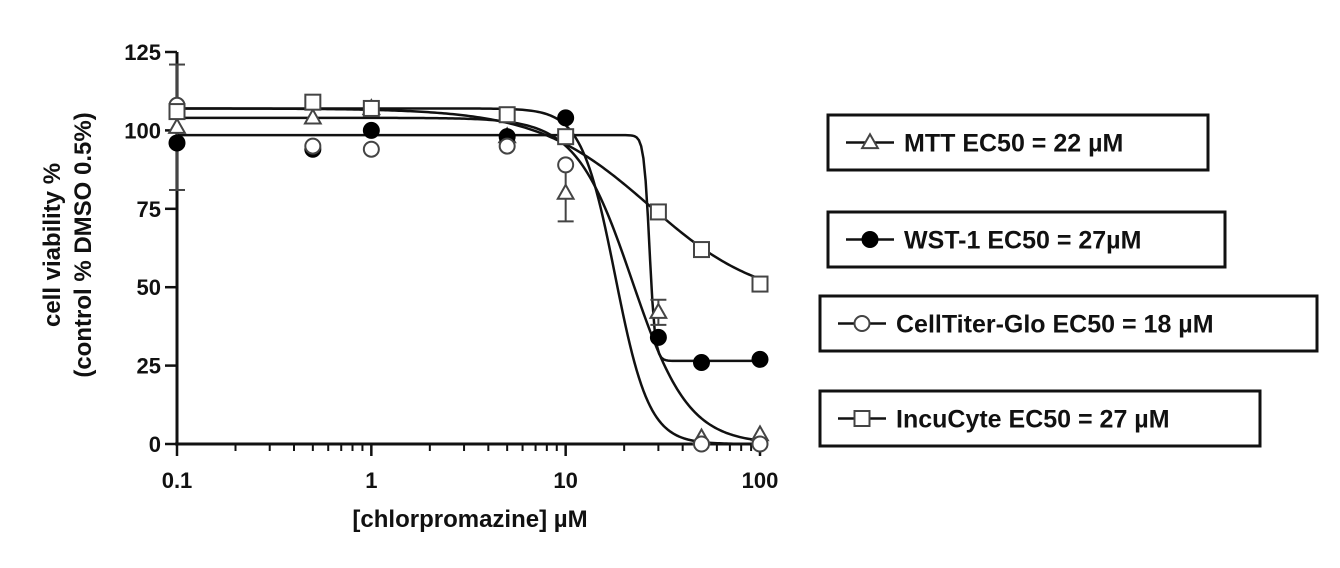 This screenshot has height=568, width=1340. What do you see at coordinates (155, 444) in the screenshot?
I see `y-tick-label: 0` at bounding box center [155, 444].